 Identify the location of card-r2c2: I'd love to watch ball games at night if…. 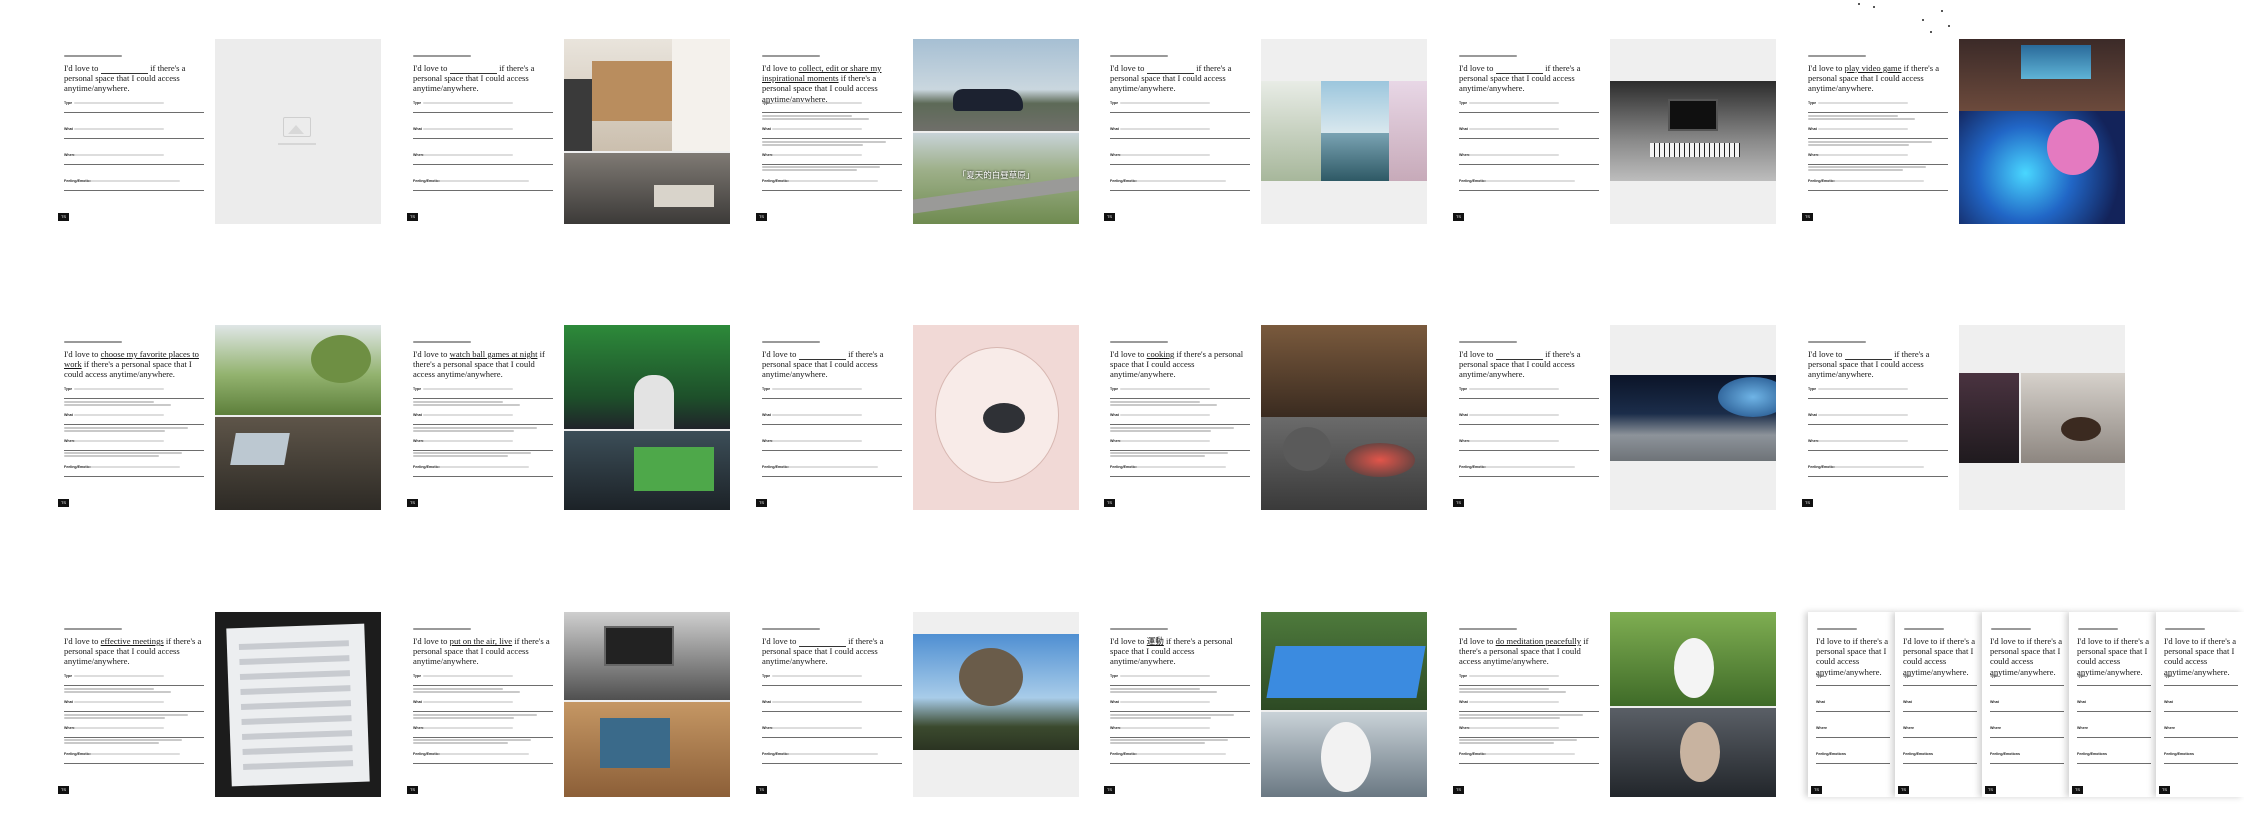
(567, 417).